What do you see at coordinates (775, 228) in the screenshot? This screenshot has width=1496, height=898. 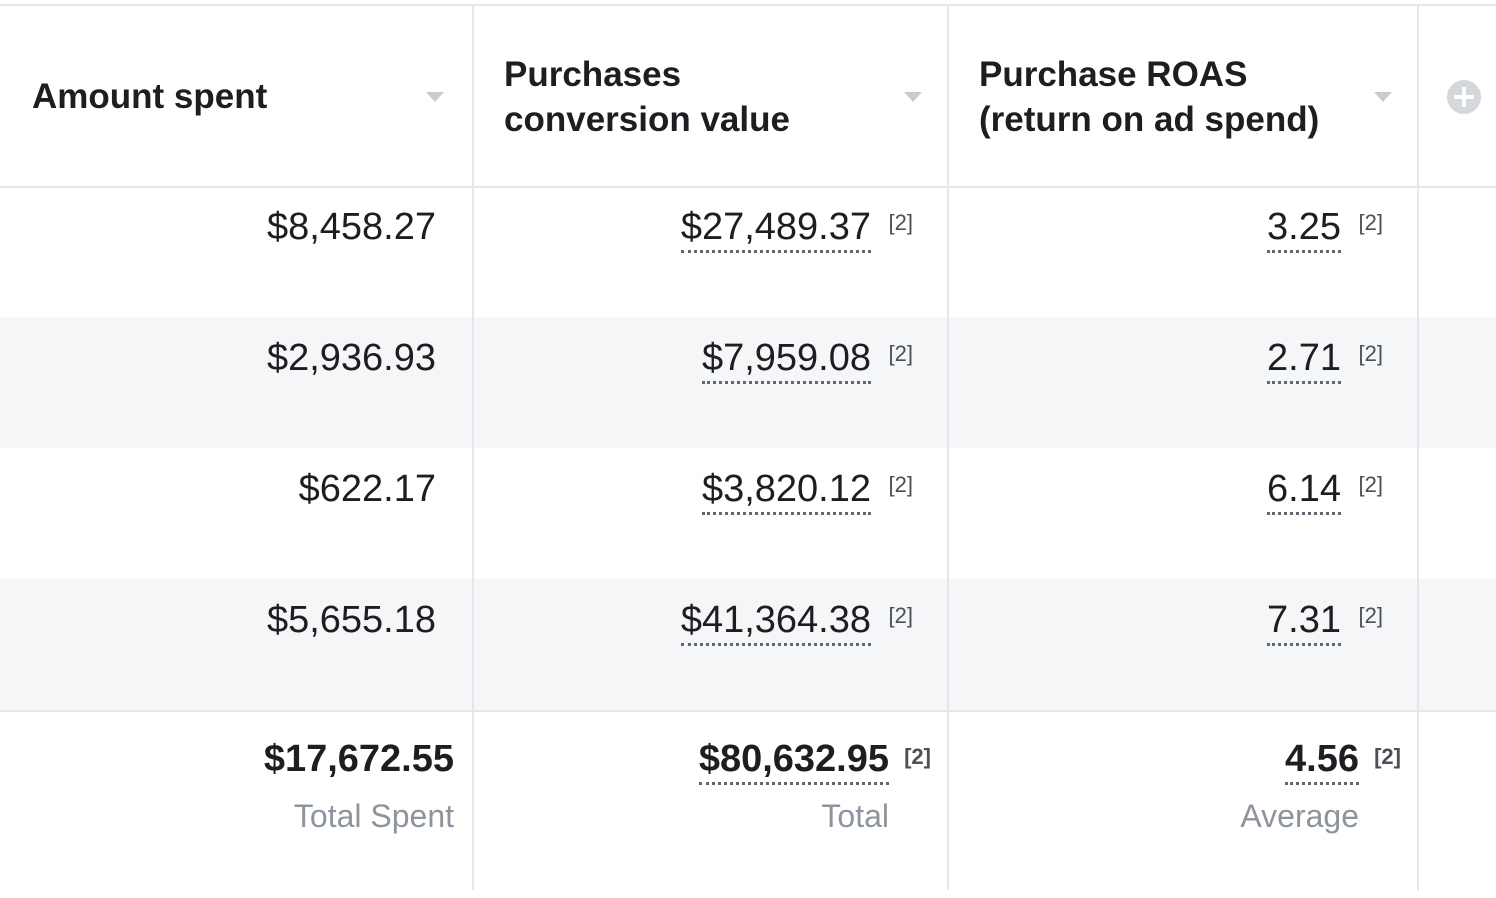 I see `conversion-value: $27,489.37` at bounding box center [775, 228].